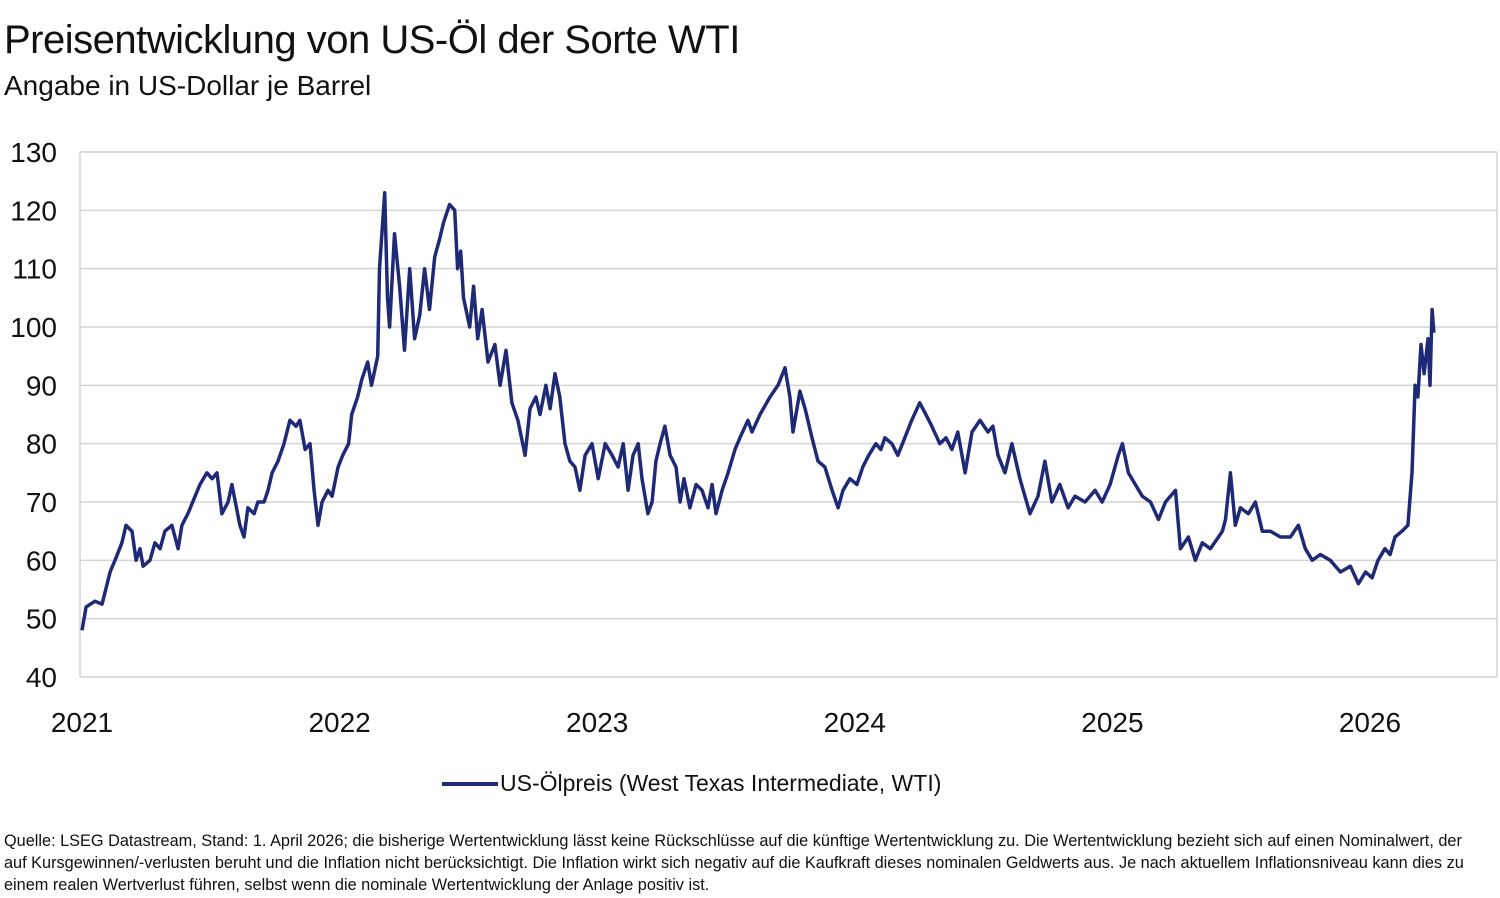 The width and height of the screenshot is (1500, 898). What do you see at coordinates (470, 783) in the screenshot?
I see `legend-swatch` at bounding box center [470, 783].